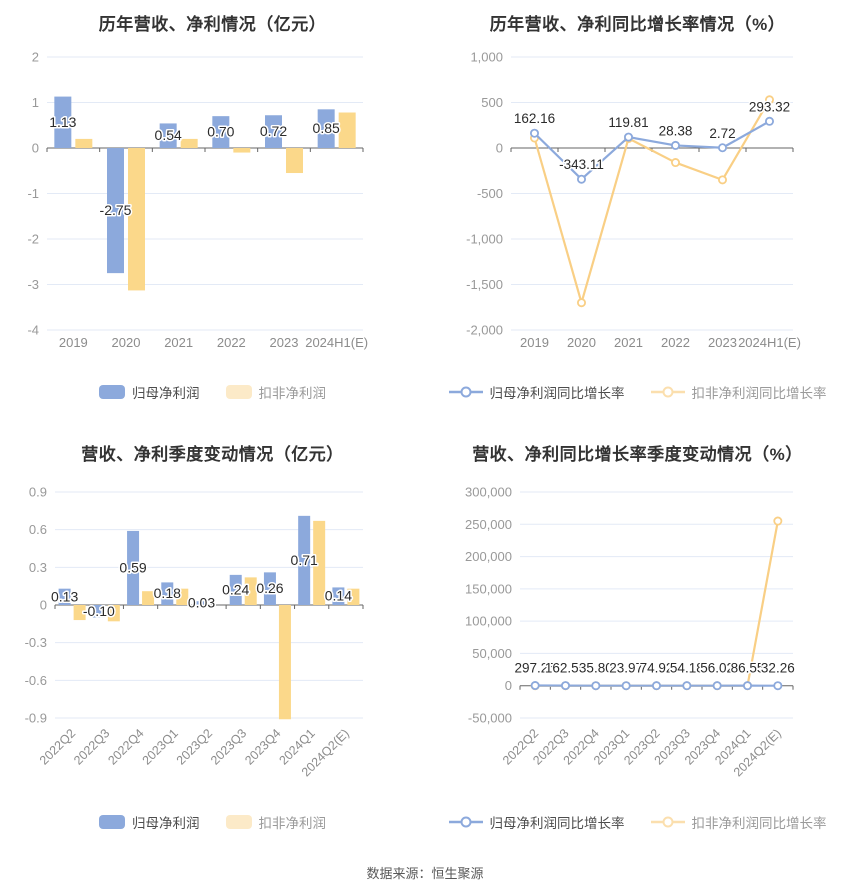 The height and width of the screenshot is (891, 850). I want to click on chart-legend: 归母净利润同比增长率 扣非净利润同比增长率, so click(637, 392).